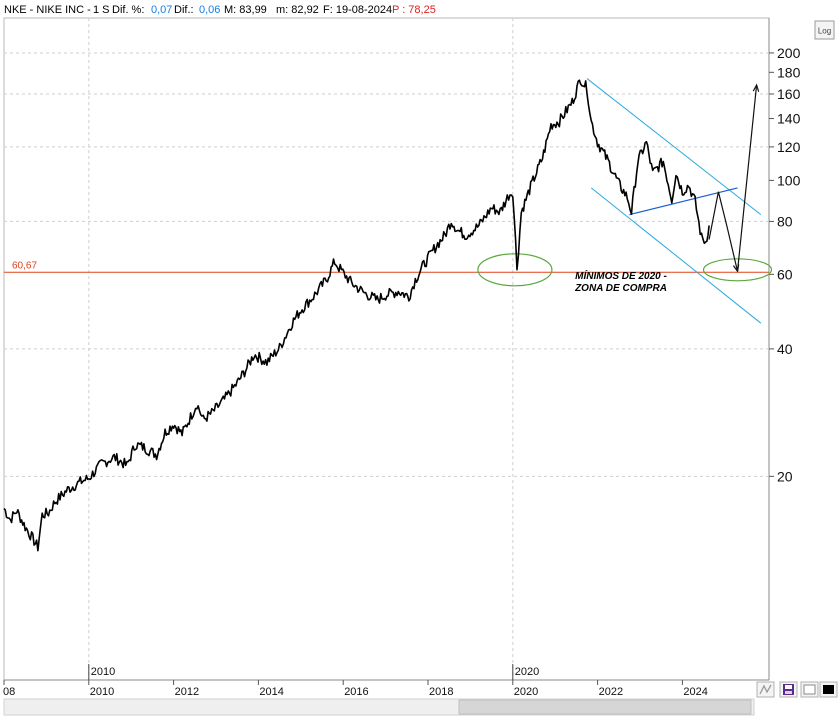  Describe the element at coordinates (245, 10) in the screenshot. I see `max-label: M: 83,99` at that location.